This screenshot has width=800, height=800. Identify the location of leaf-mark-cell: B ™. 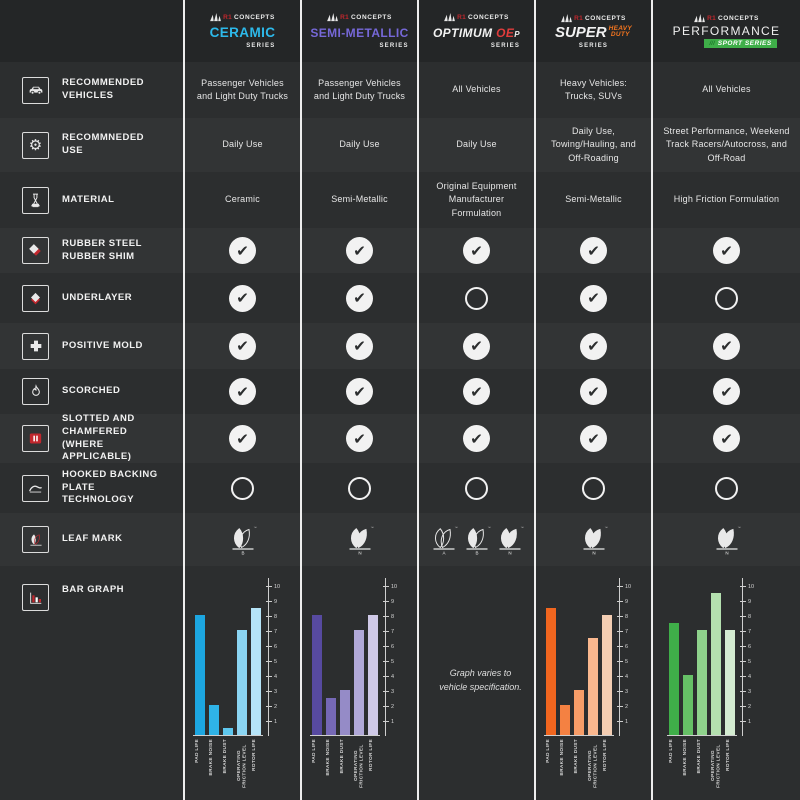
(242, 539).